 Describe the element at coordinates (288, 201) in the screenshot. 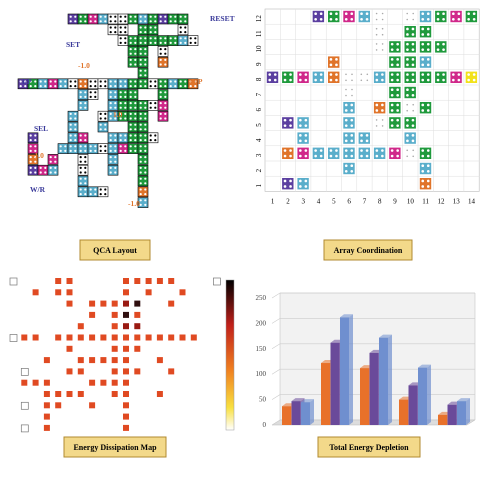

I see `x-label: 2` at that location.